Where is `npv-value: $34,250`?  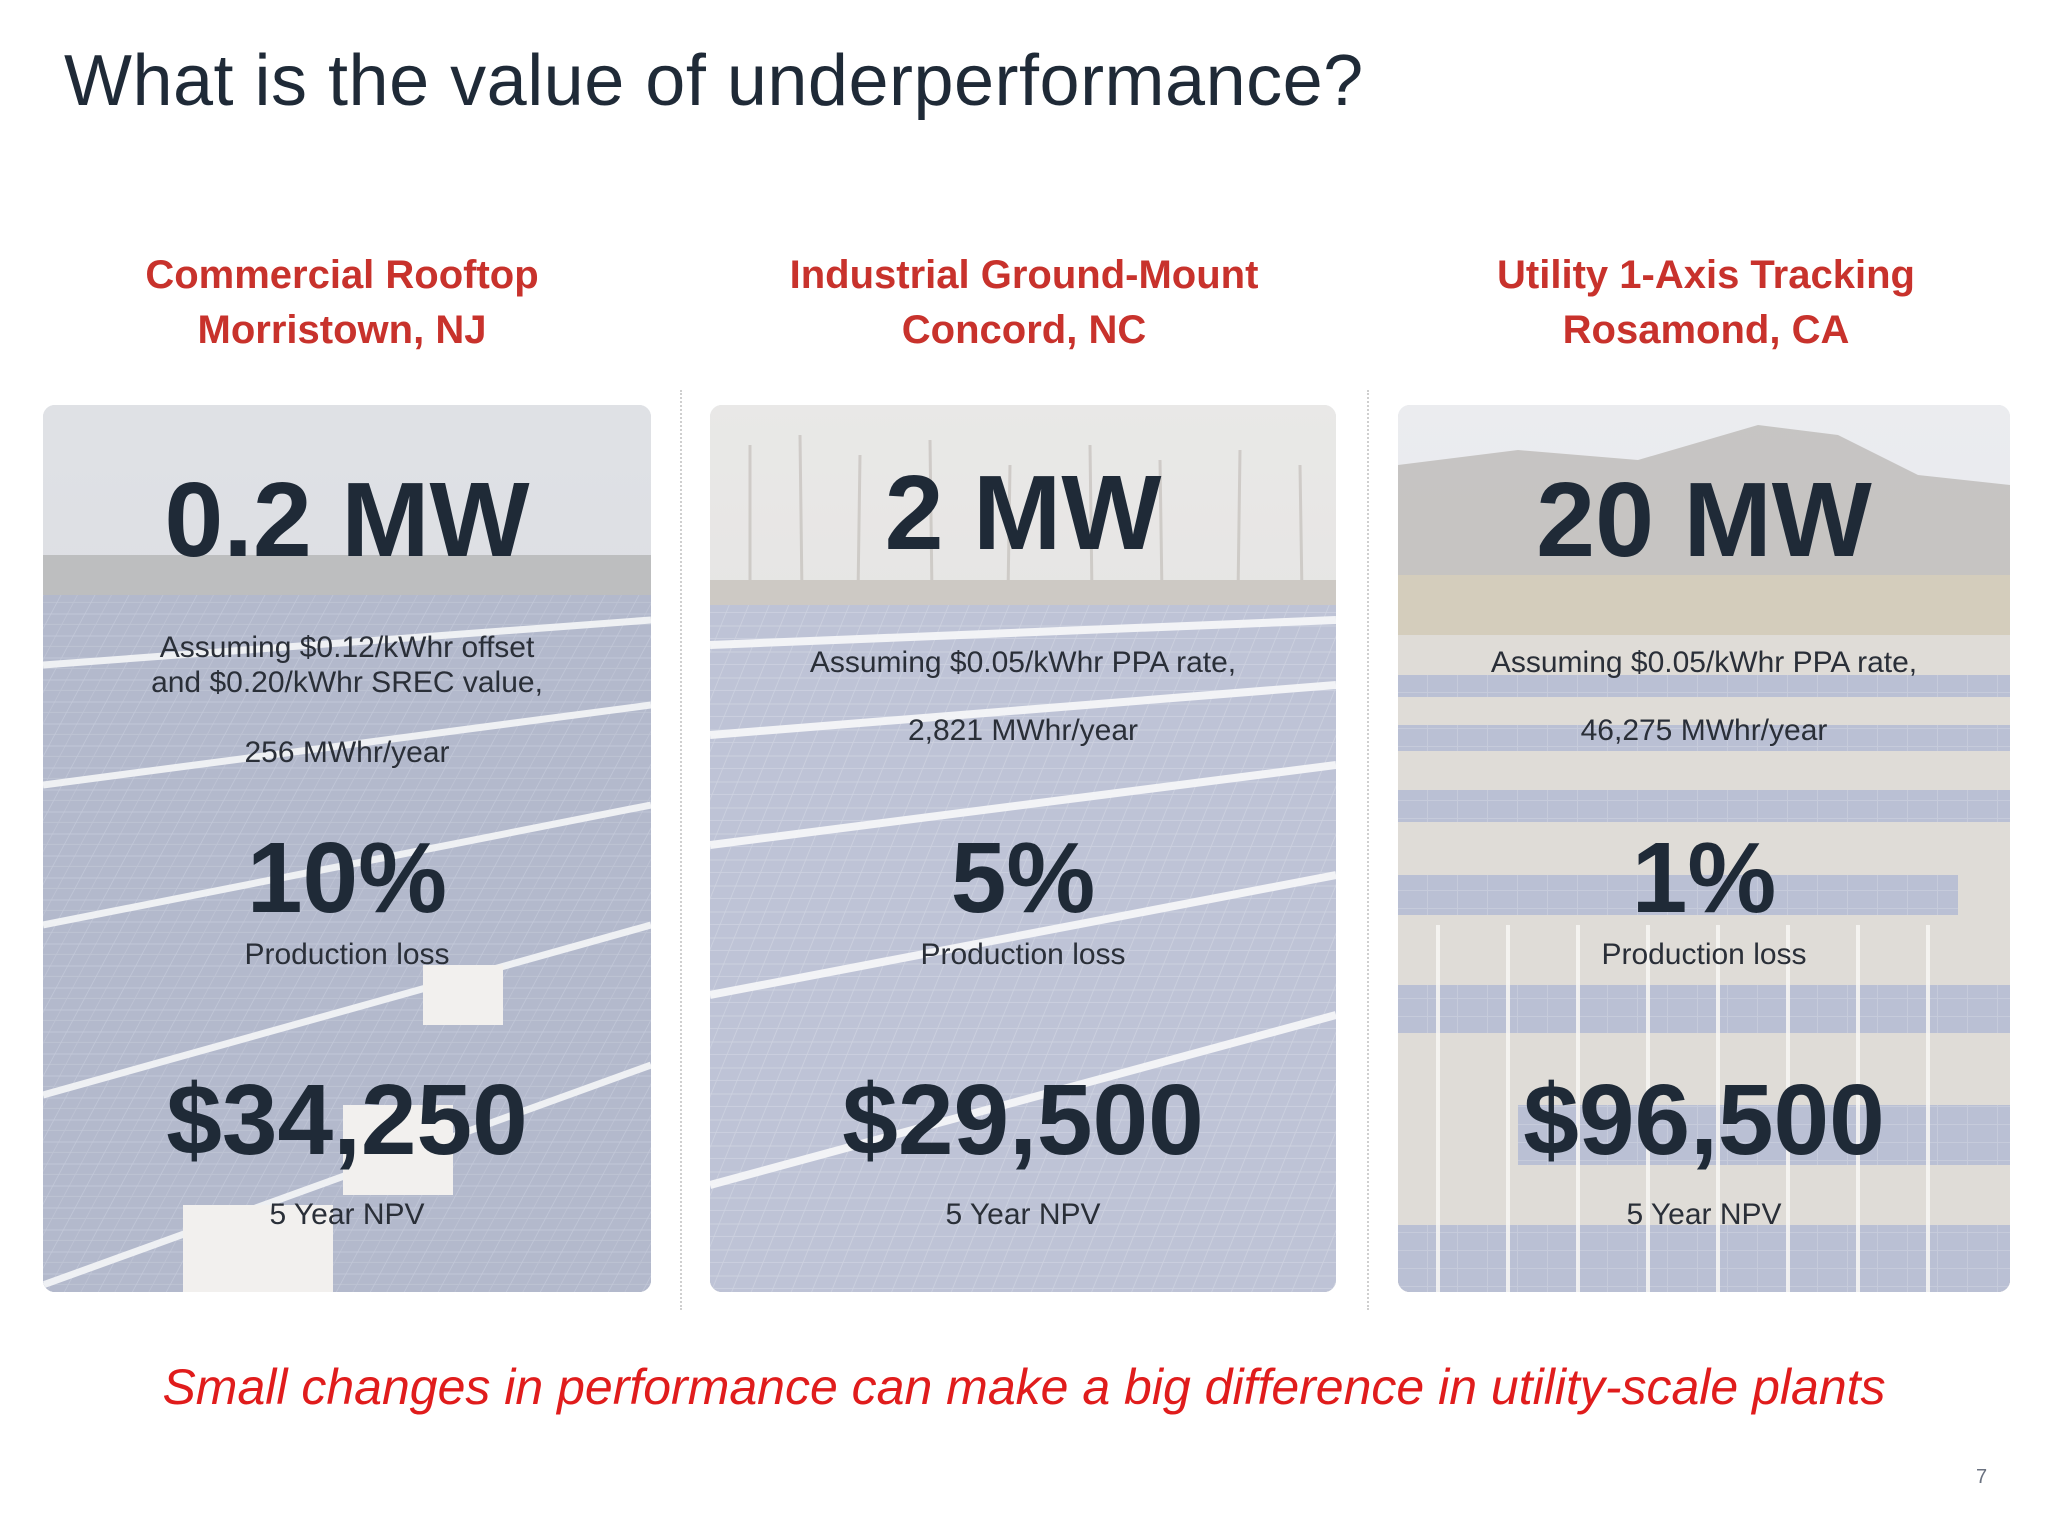
npv-value: $34,250 is located at coordinates (347, 1120).